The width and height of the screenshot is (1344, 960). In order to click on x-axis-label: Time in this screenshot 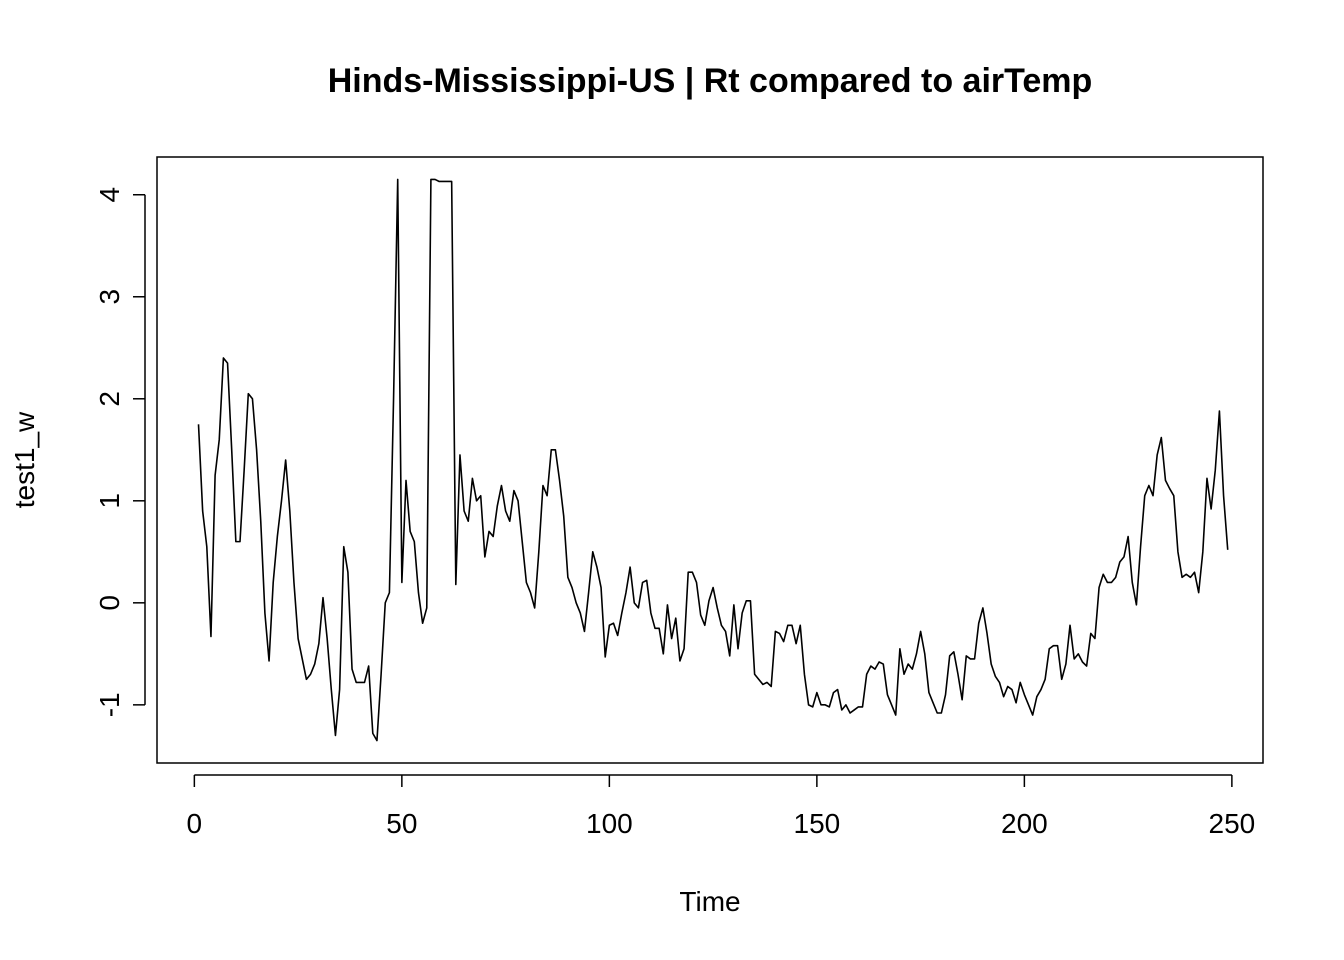, I will do `click(709, 901)`.